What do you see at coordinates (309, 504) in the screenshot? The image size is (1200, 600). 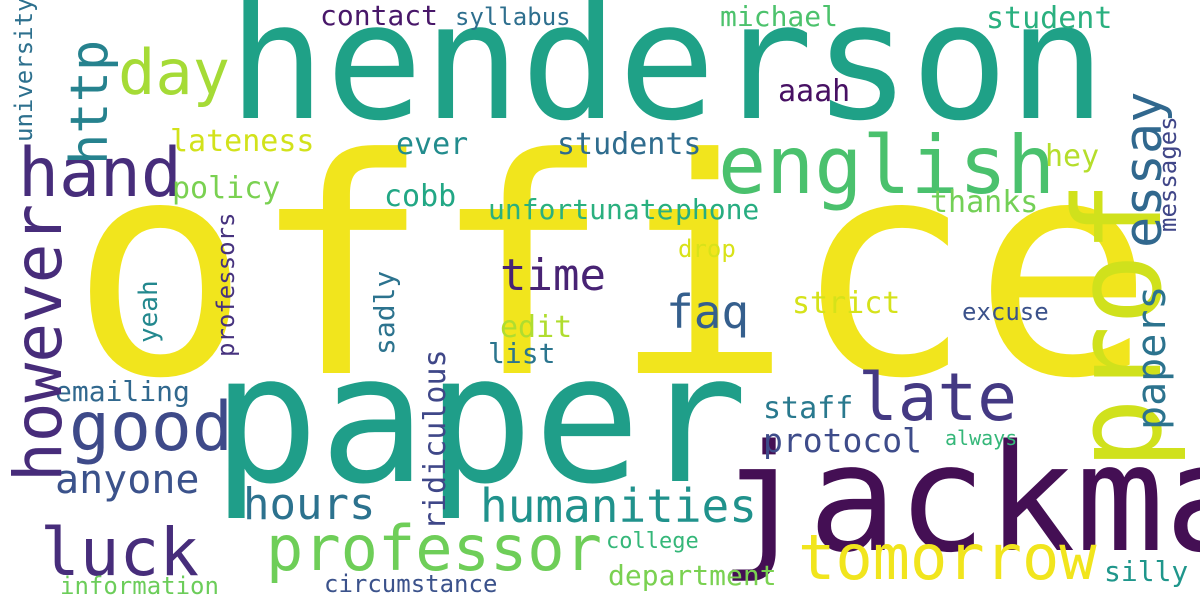 I see `word-hours: hours` at bounding box center [309, 504].